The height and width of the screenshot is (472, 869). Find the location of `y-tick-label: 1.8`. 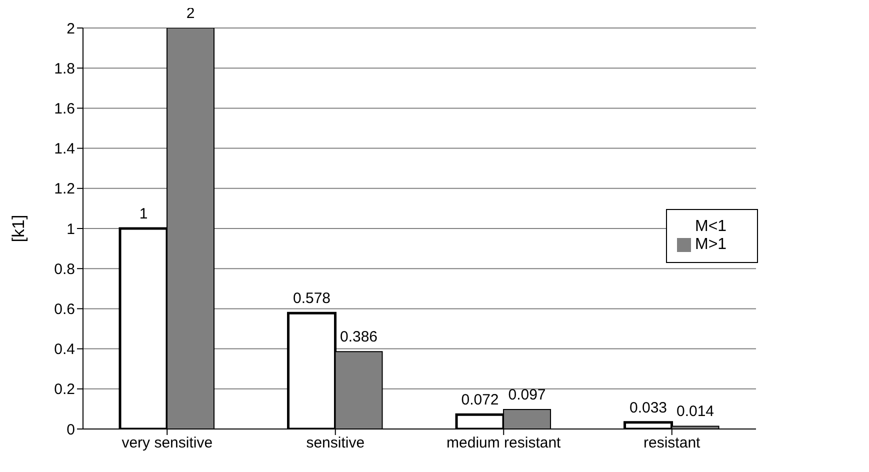

y-tick-label: 1.8 is located at coordinates (64, 69).